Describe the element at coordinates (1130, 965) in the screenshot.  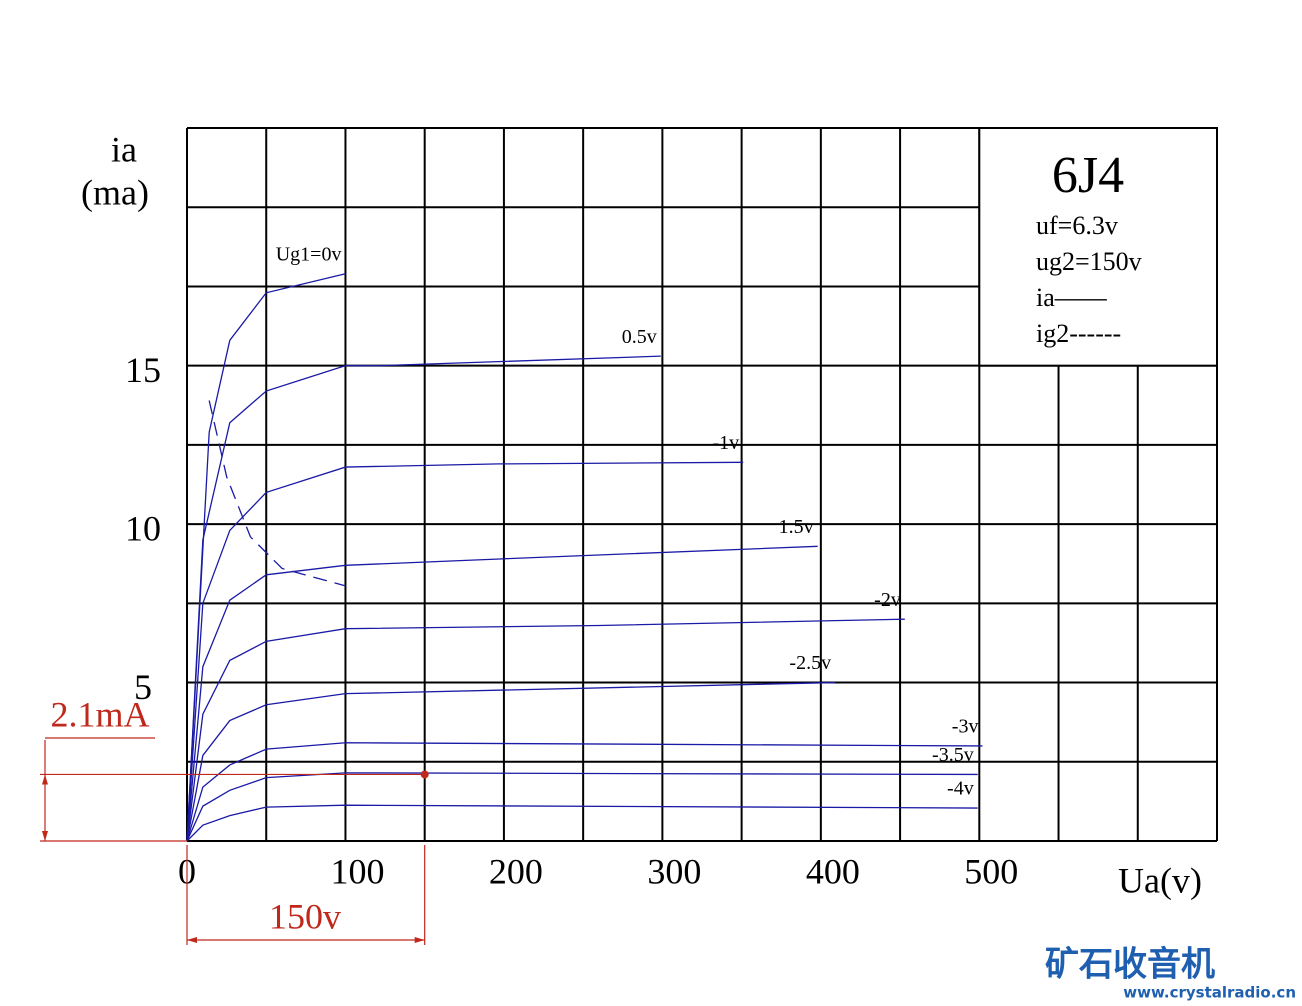
I see `watermark-title: 矿石收音机` at that location.